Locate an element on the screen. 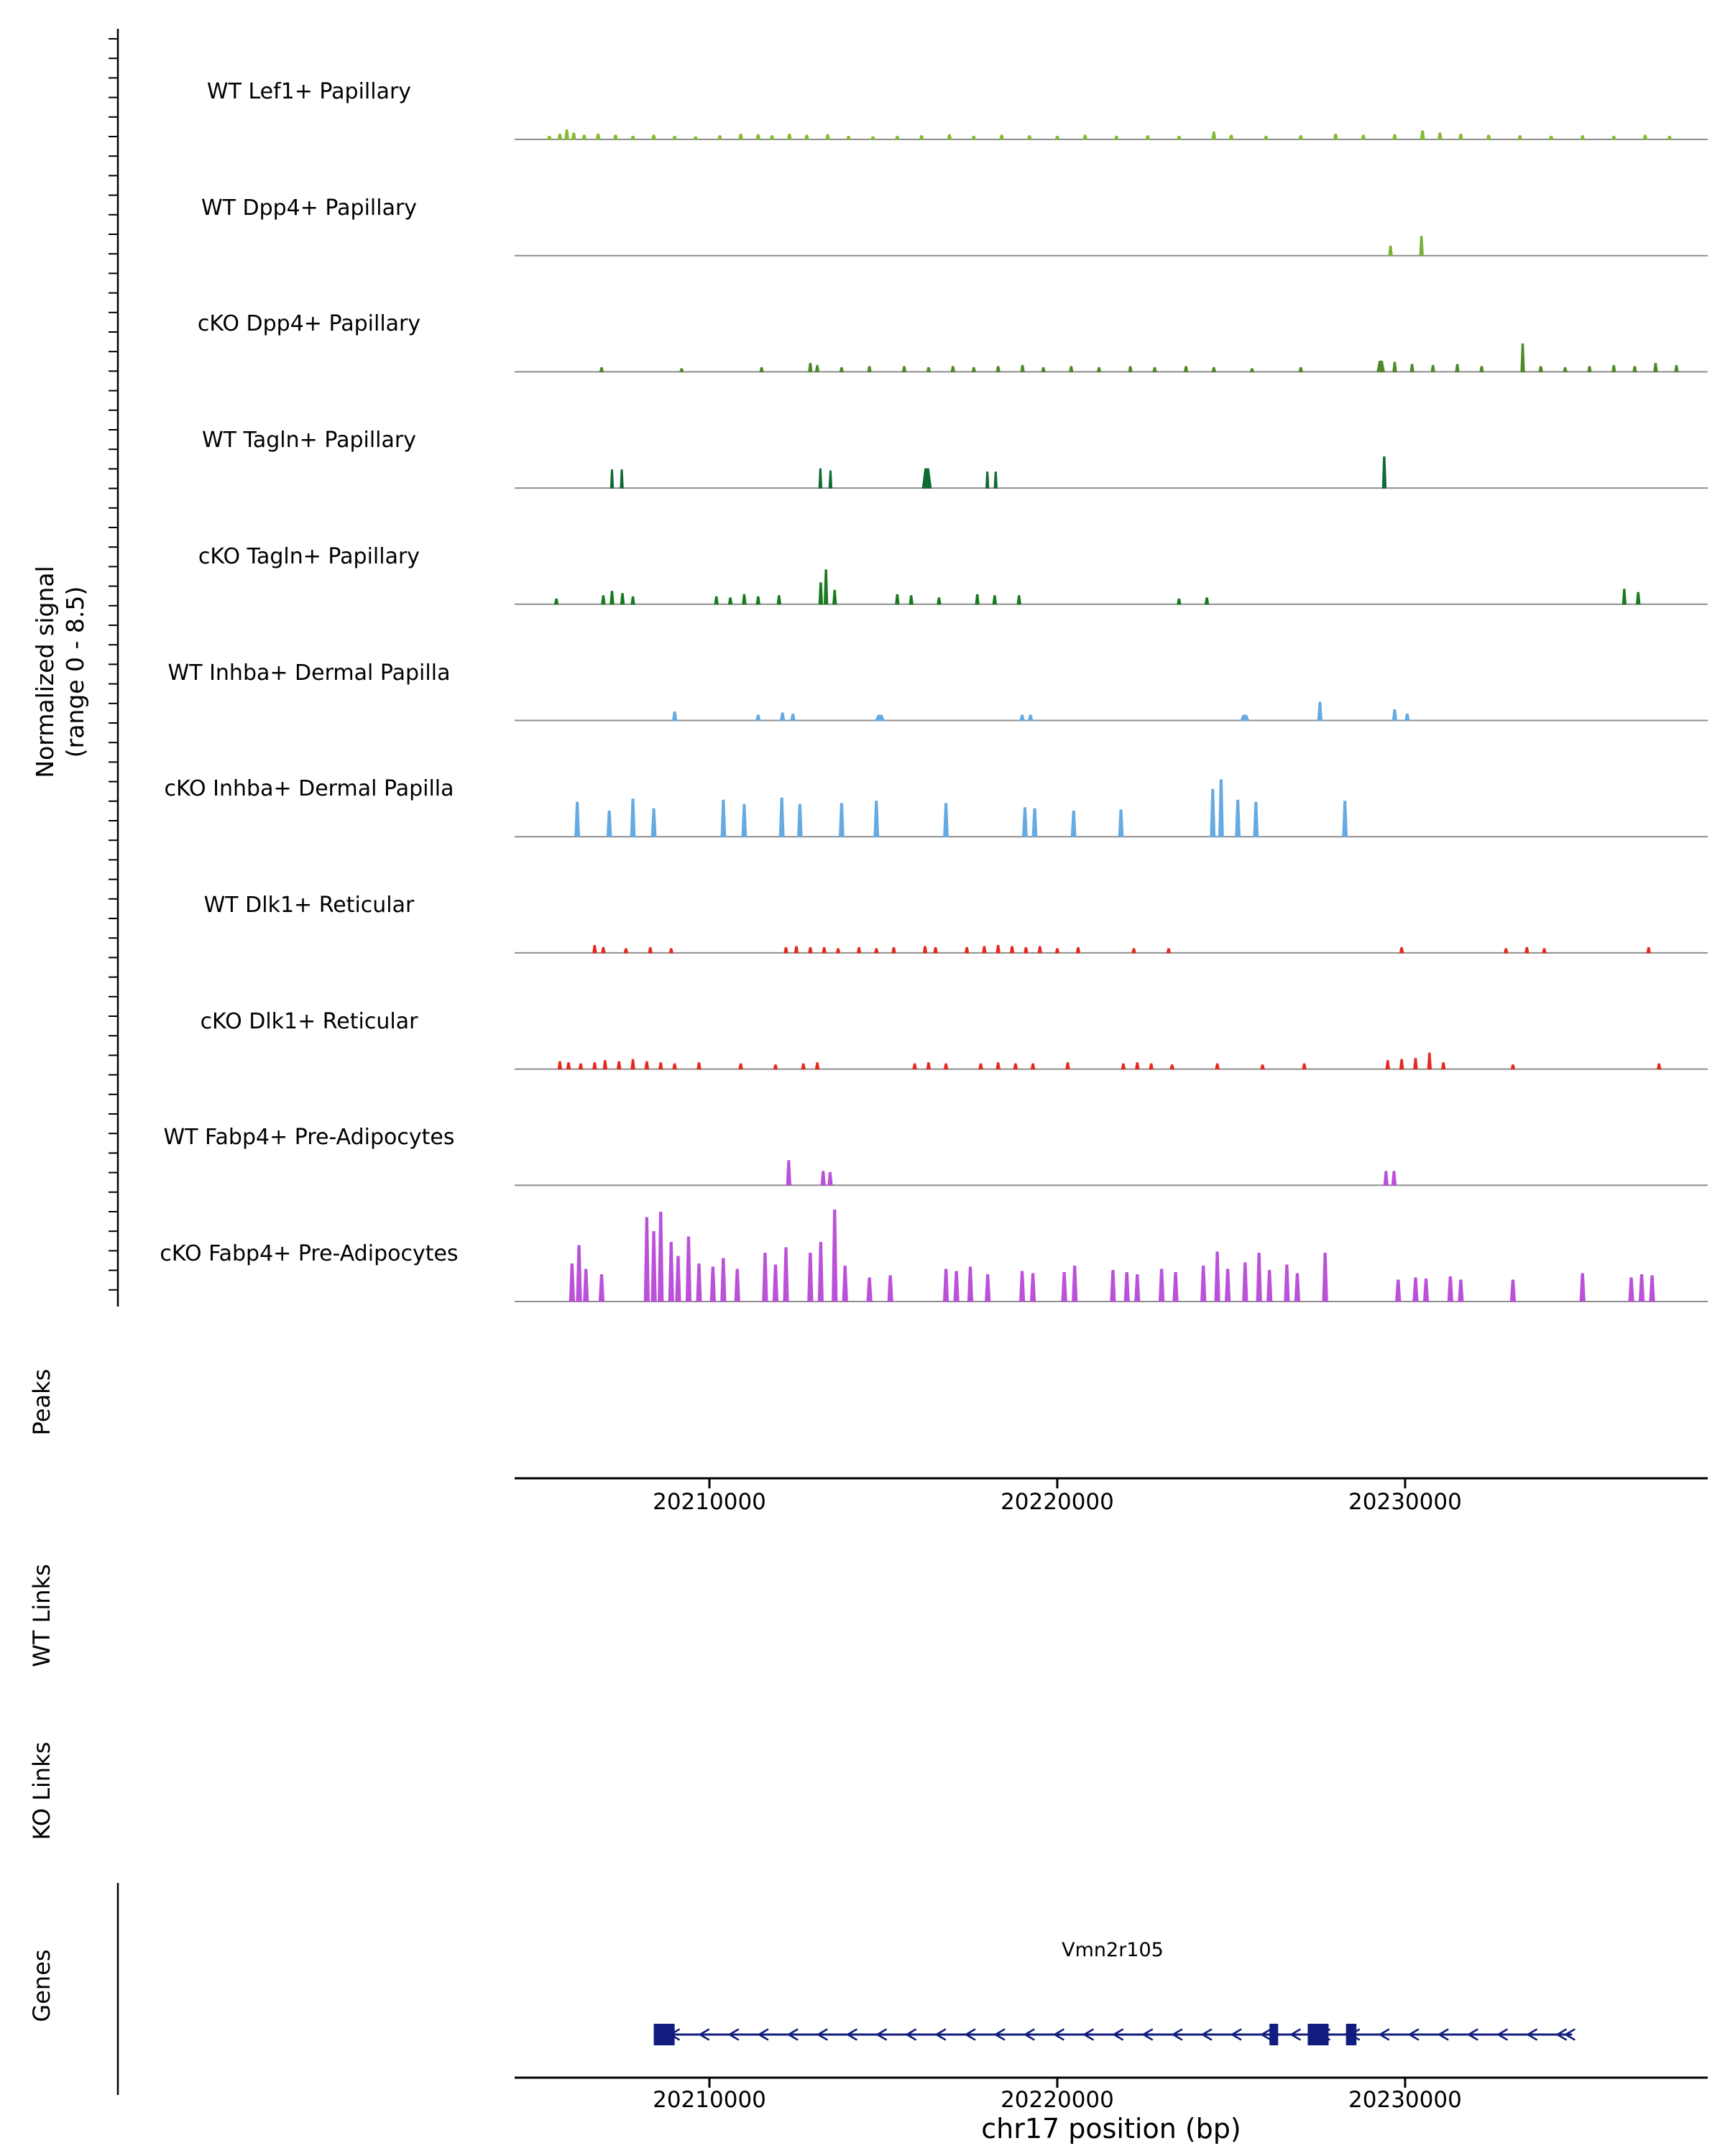 Image resolution: width=1725 pixels, height=2156 pixels. section-label-ko-links: KO Links is located at coordinates (41, 1791).